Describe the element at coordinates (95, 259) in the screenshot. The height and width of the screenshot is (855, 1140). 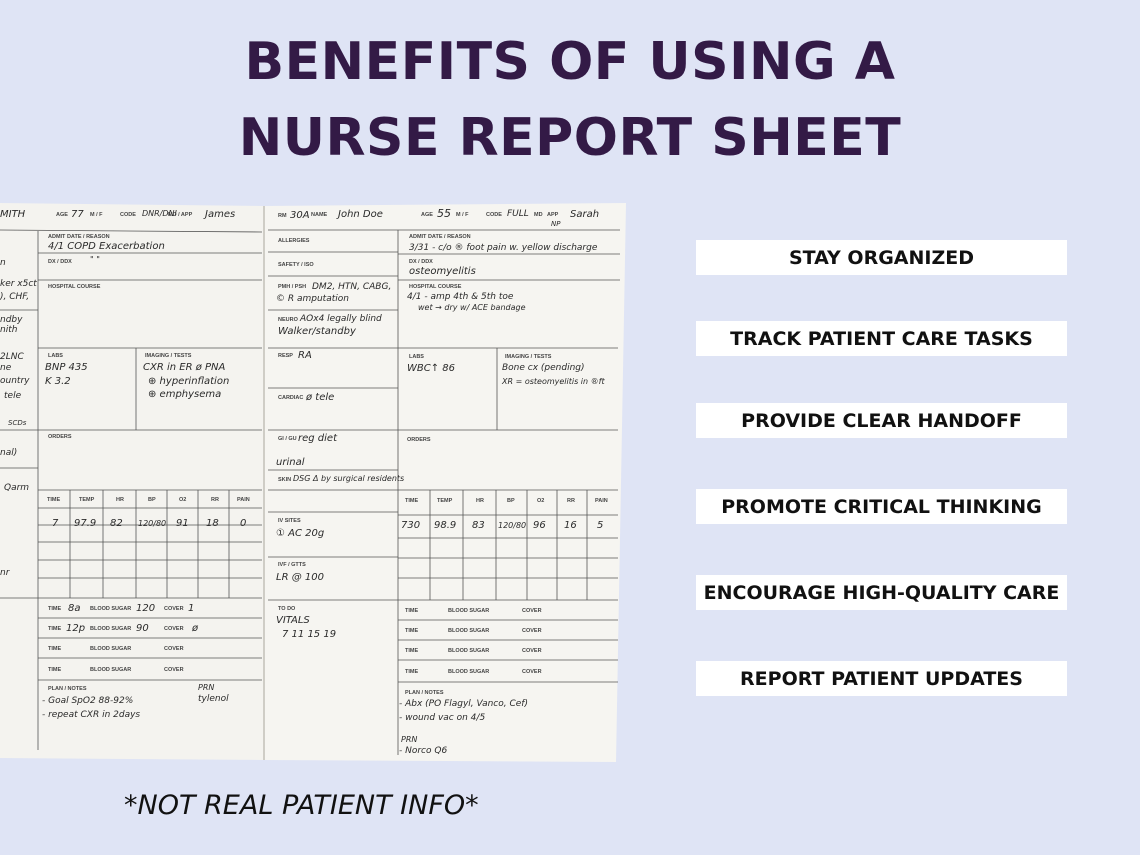
I see `left-dx: " "` at that location.